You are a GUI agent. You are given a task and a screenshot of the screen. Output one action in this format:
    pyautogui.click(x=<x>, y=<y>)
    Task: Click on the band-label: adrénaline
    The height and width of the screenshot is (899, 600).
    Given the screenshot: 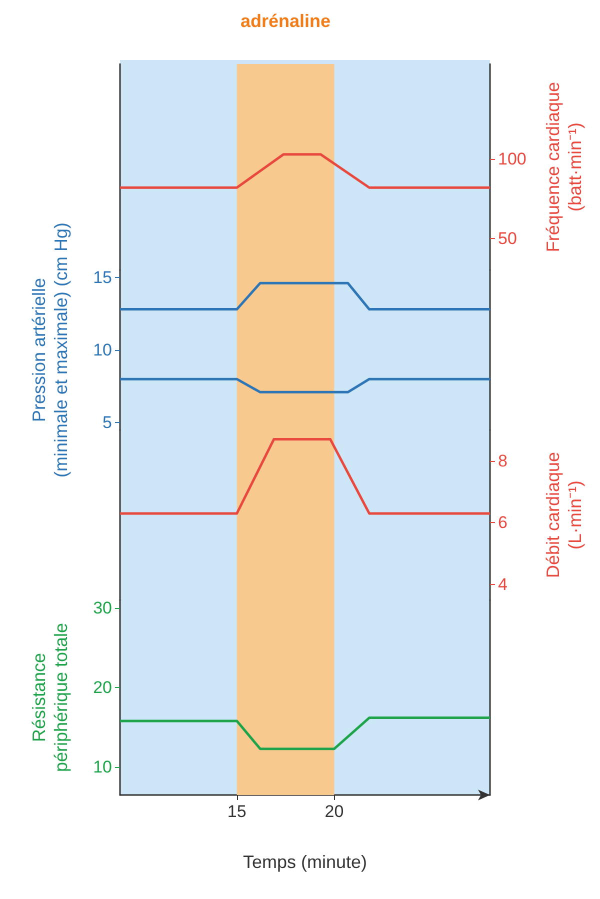 What is the action you would take?
    pyautogui.click(x=285, y=21)
    